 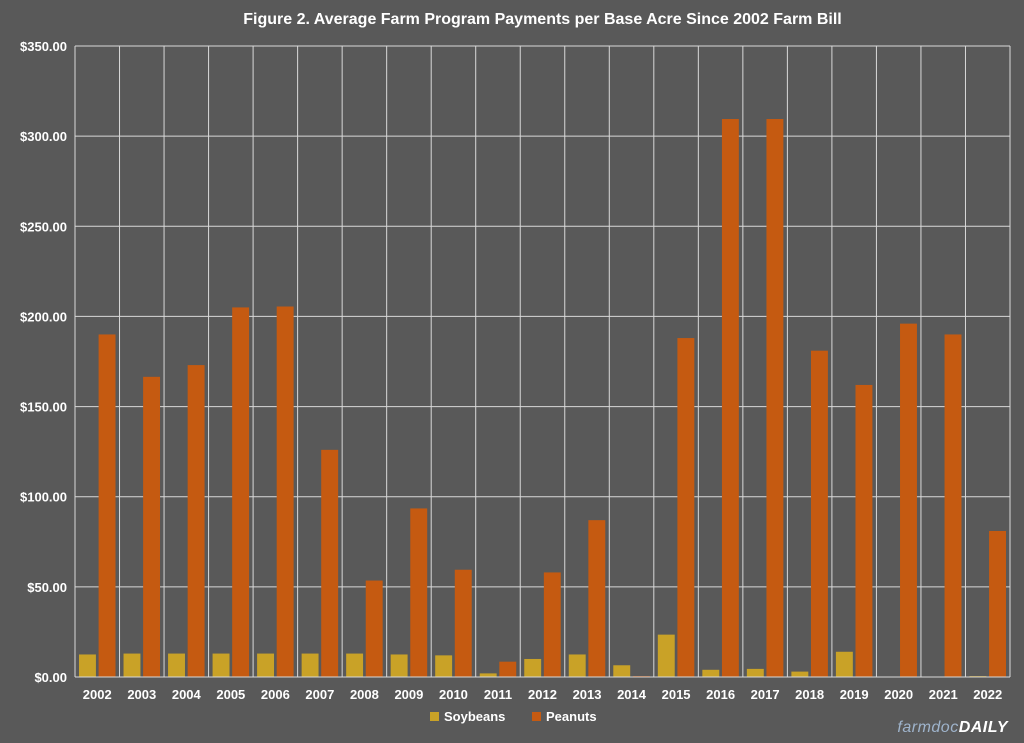 I want to click on bar-peanuts-2012, so click(x=552, y=624).